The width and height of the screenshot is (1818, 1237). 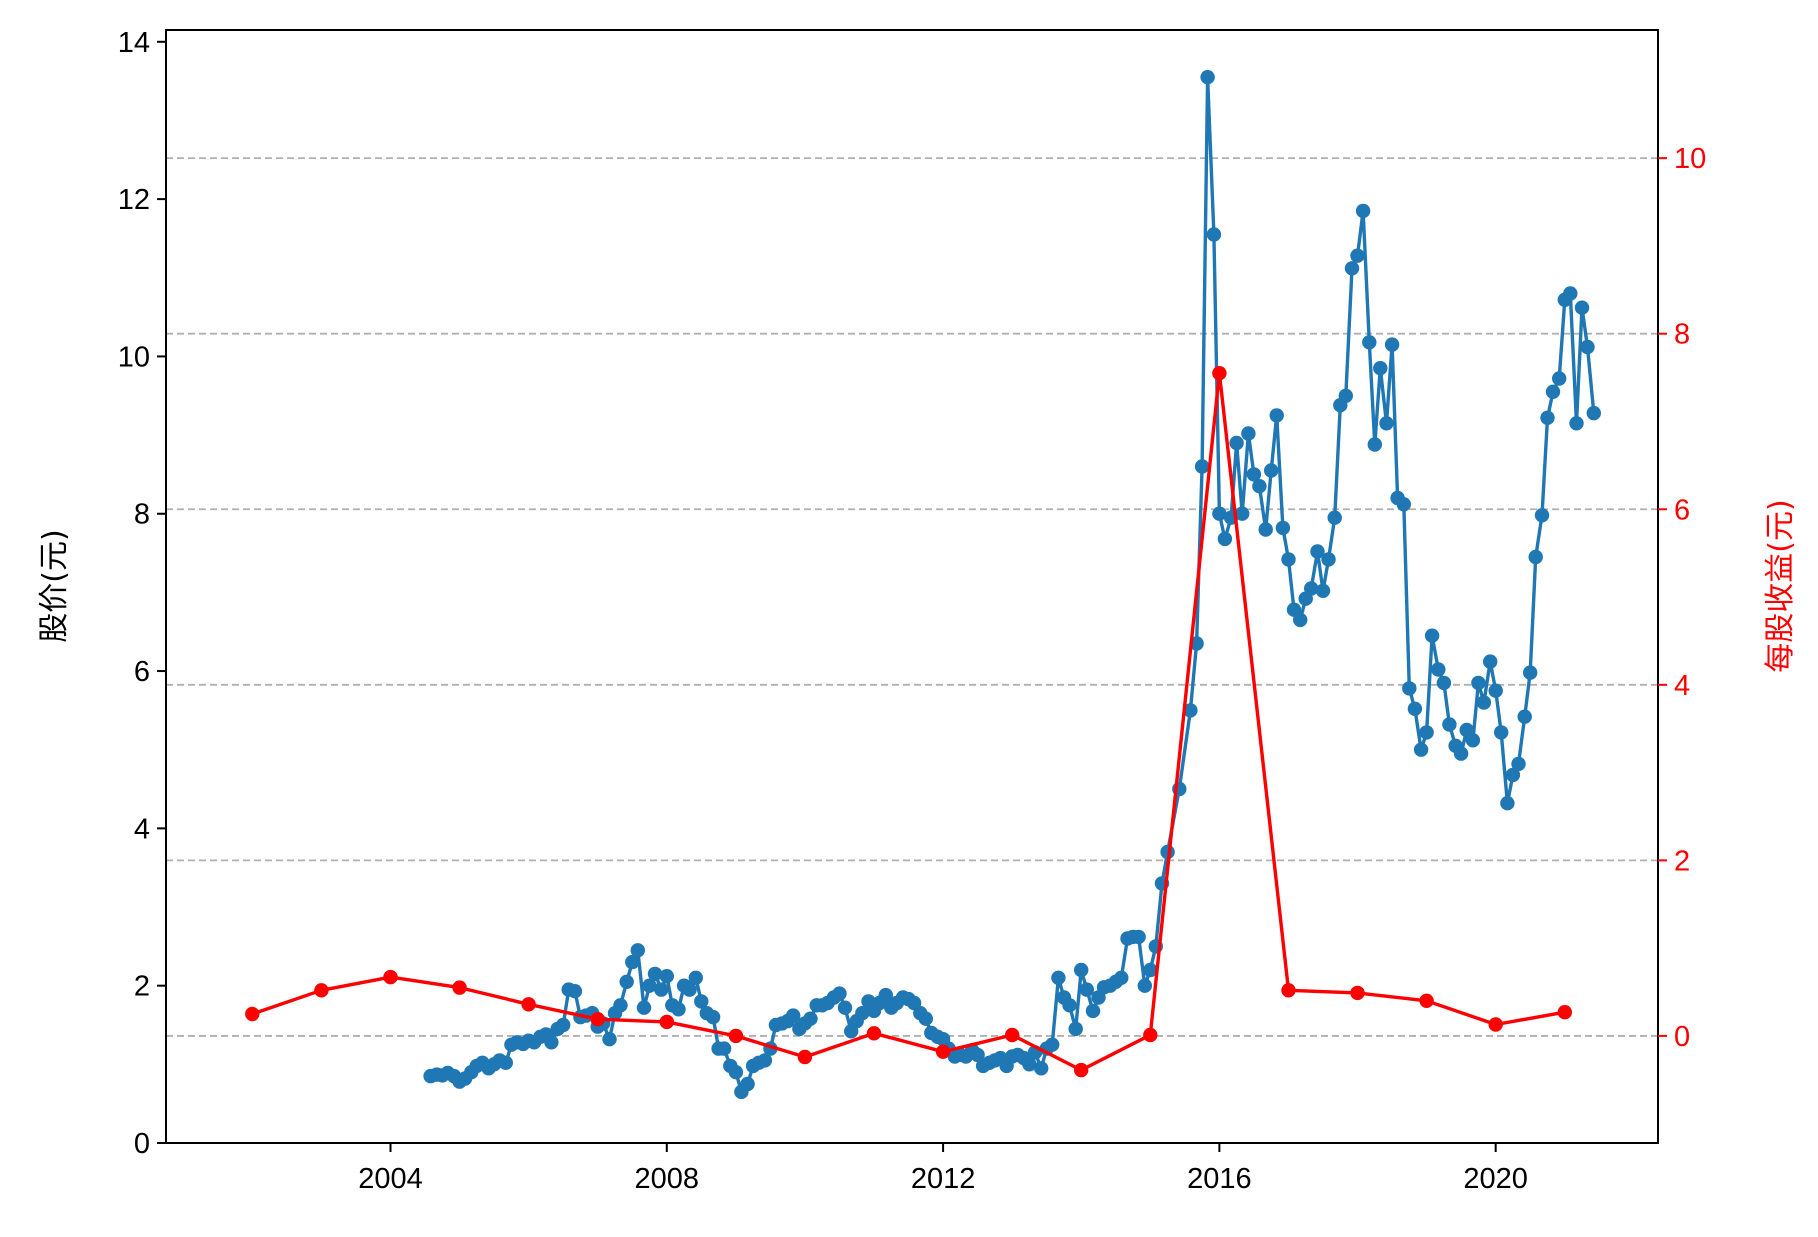 What do you see at coordinates (943, 1179) in the screenshot?
I see `x-tick-label: 2012` at bounding box center [943, 1179].